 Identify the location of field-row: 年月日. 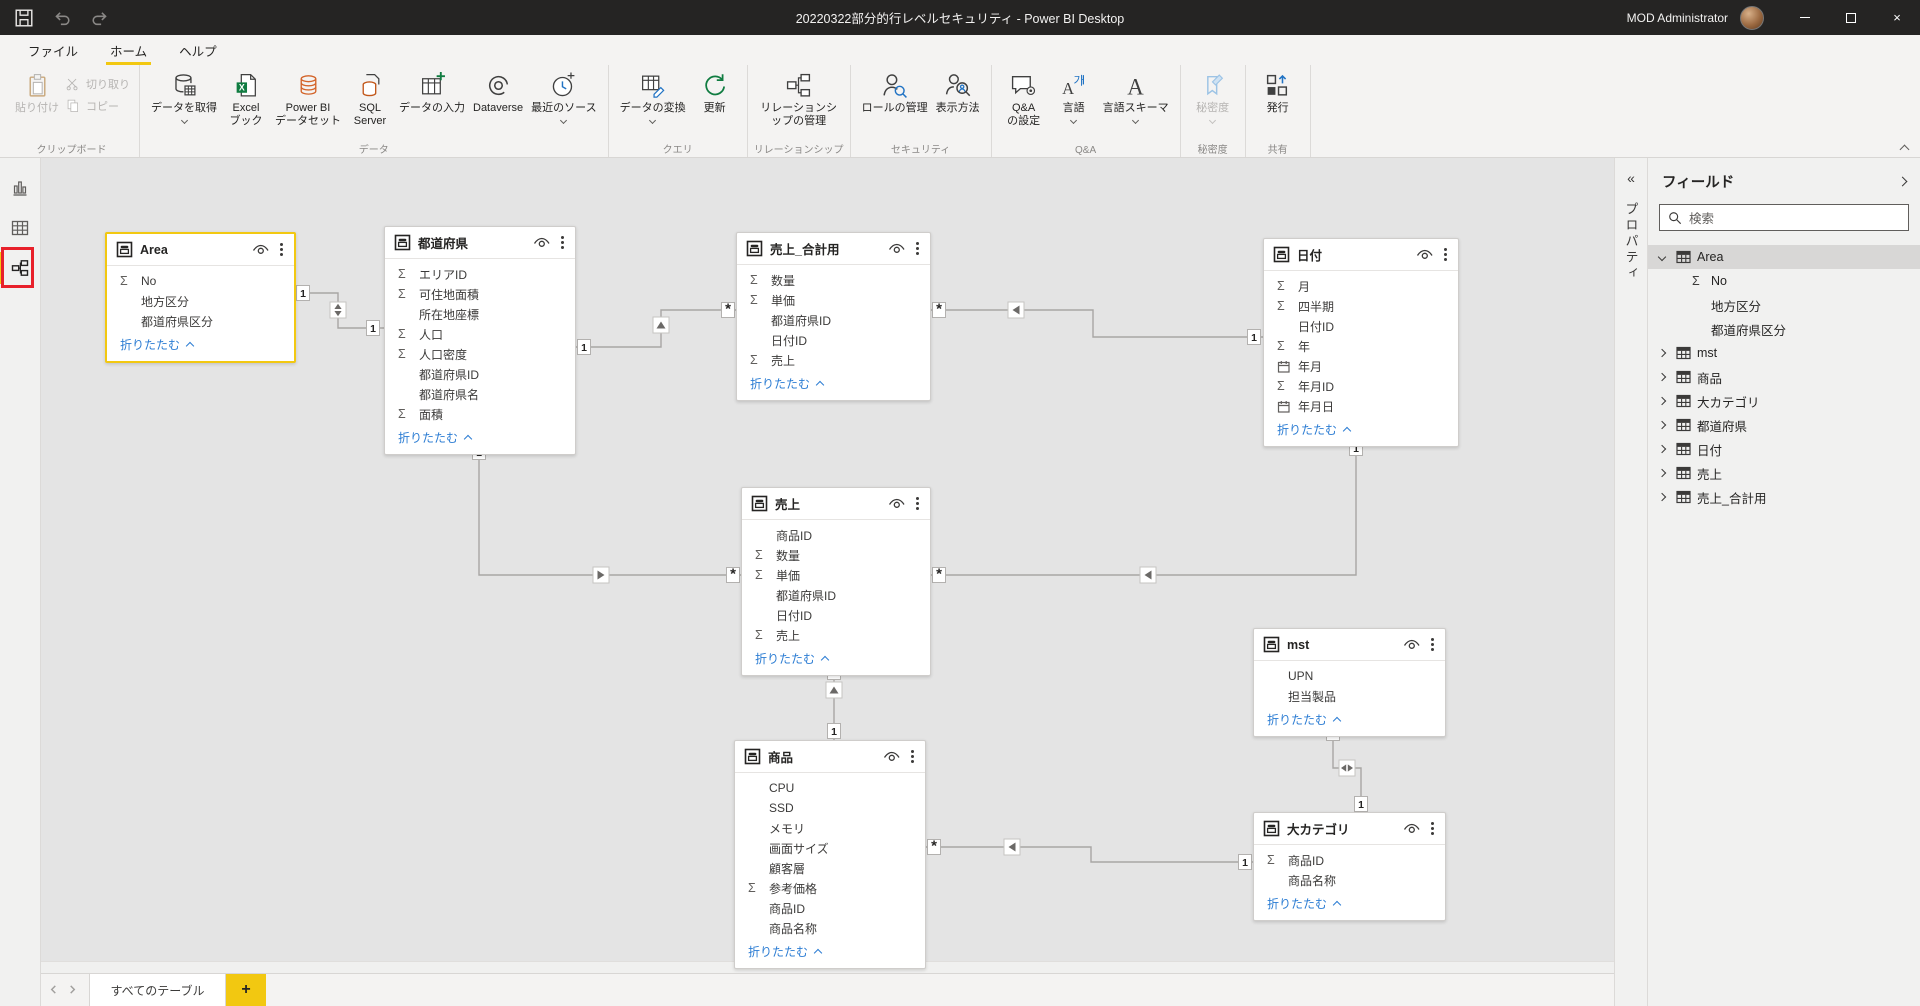
(1361, 406).